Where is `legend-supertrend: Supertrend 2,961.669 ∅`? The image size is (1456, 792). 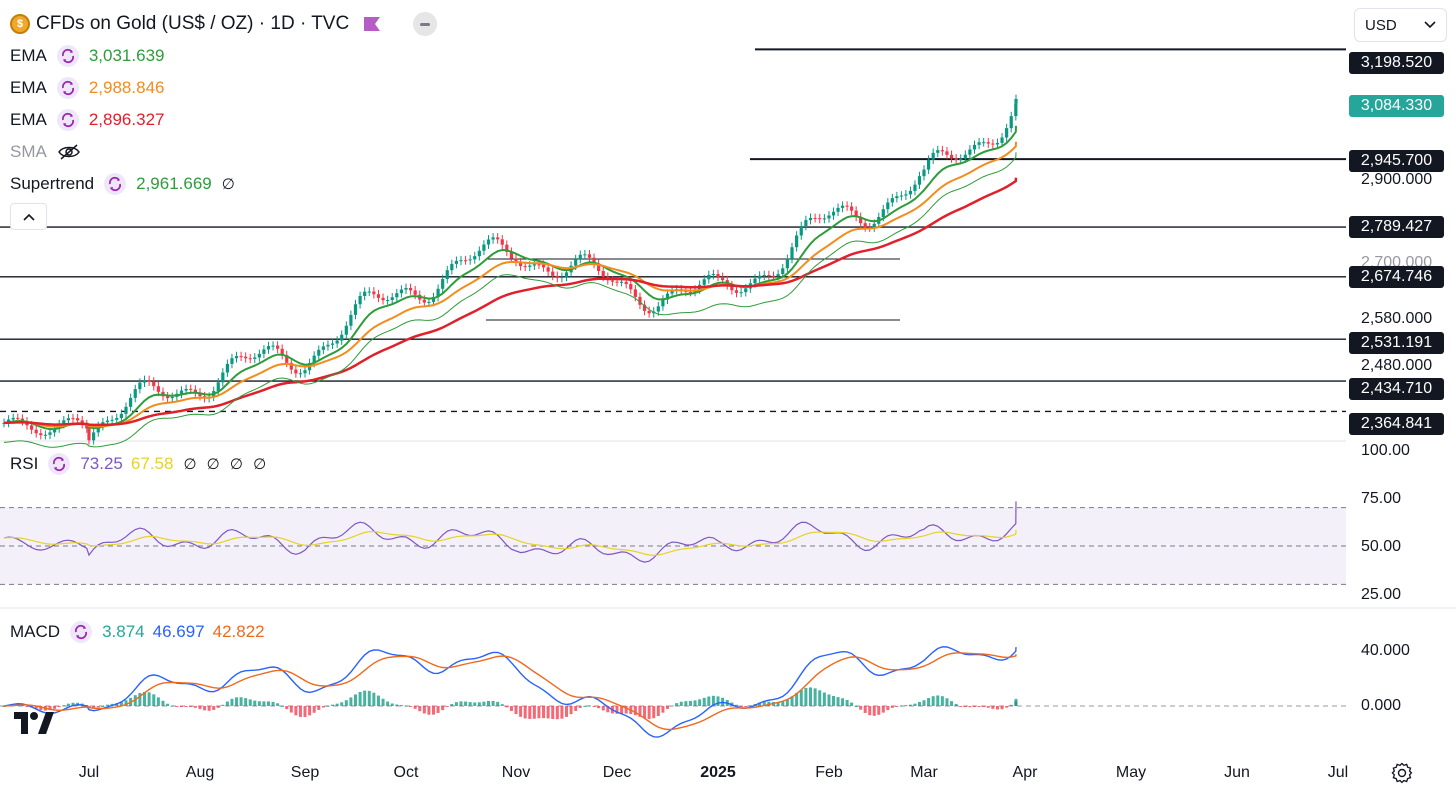
legend-supertrend: Supertrend 2,961.669 ∅ is located at coordinates (124, 184).